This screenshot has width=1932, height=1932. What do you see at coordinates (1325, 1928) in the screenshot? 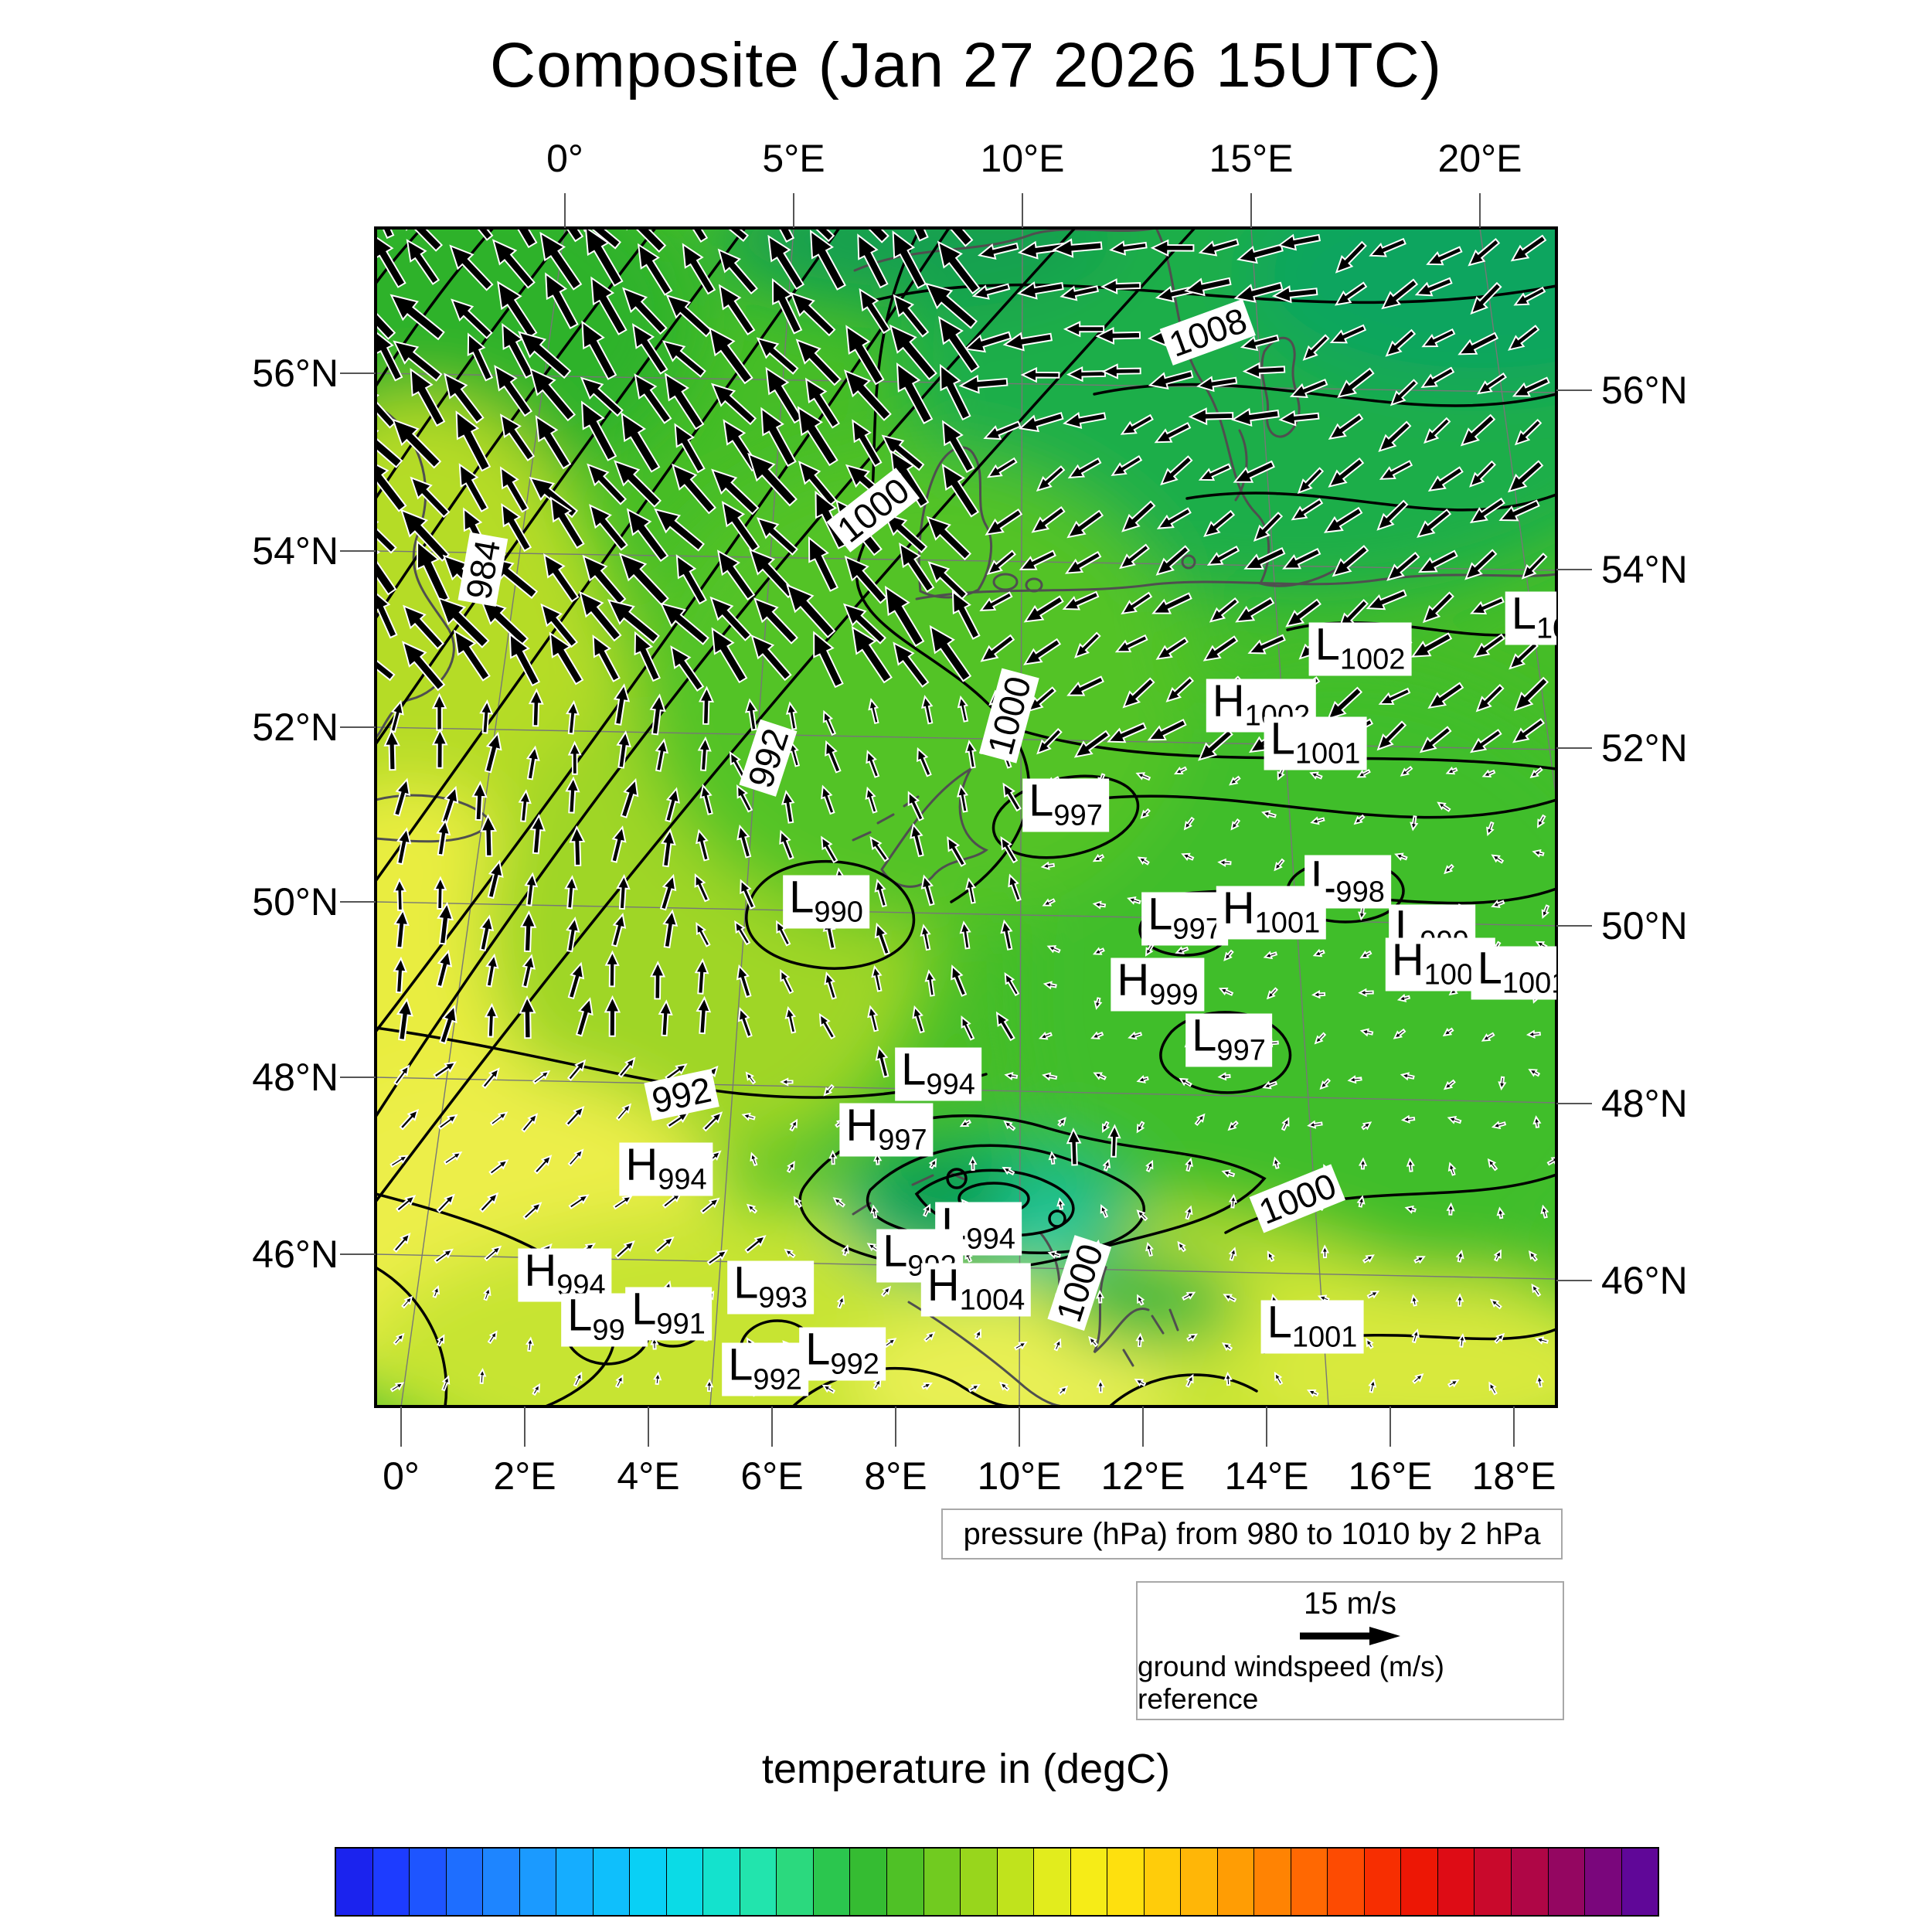
I see `colorbar-tick-label: 28` at bounding box center [1325, 1928].